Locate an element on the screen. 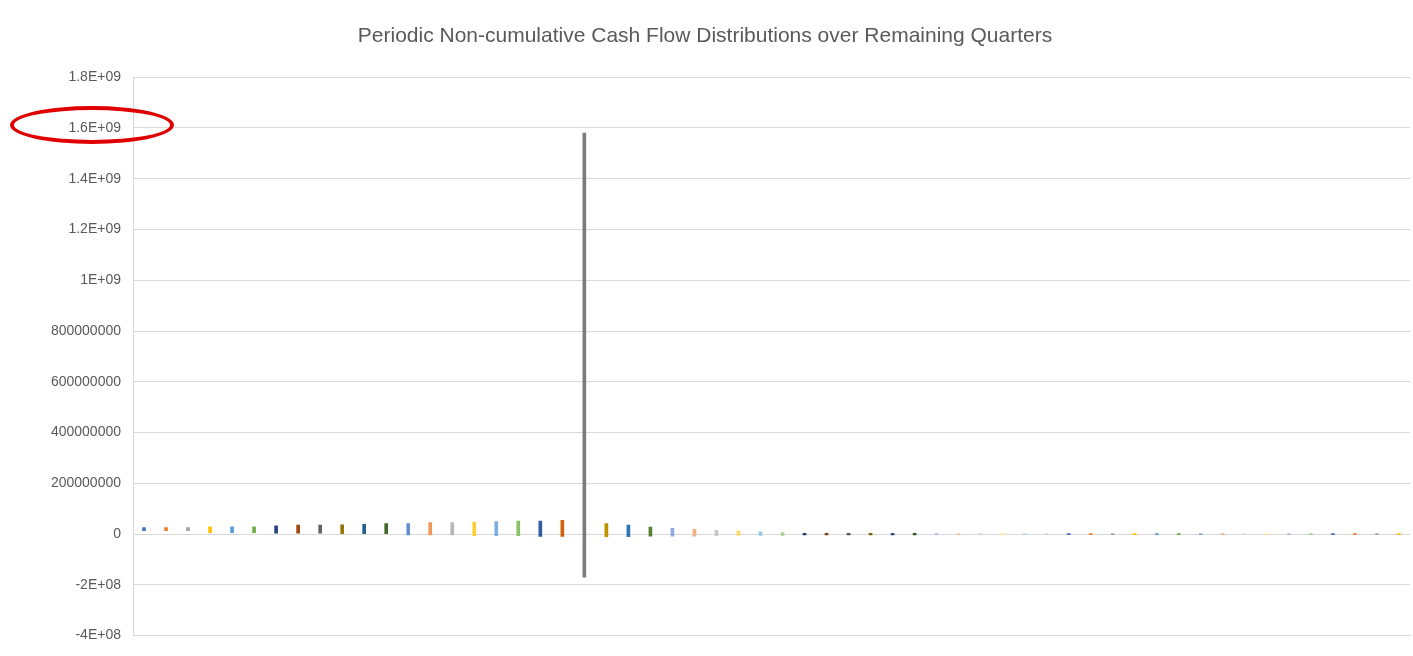 The image size is (1413, 656). y-tick-label: 800000000 is located at coordinates (86, 329).